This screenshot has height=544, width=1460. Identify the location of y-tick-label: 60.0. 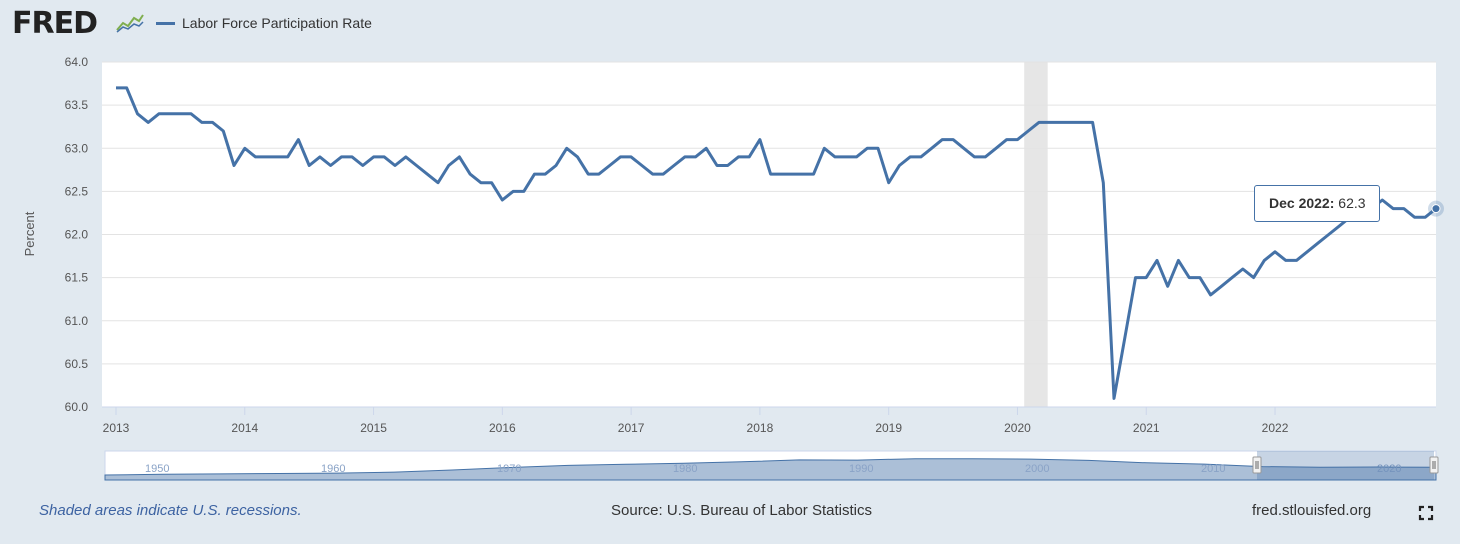
(77, 407).